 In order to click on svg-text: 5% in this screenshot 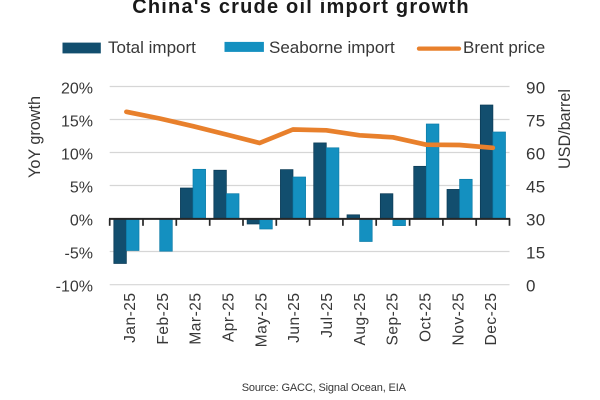, I will do `click(81, 187)`.